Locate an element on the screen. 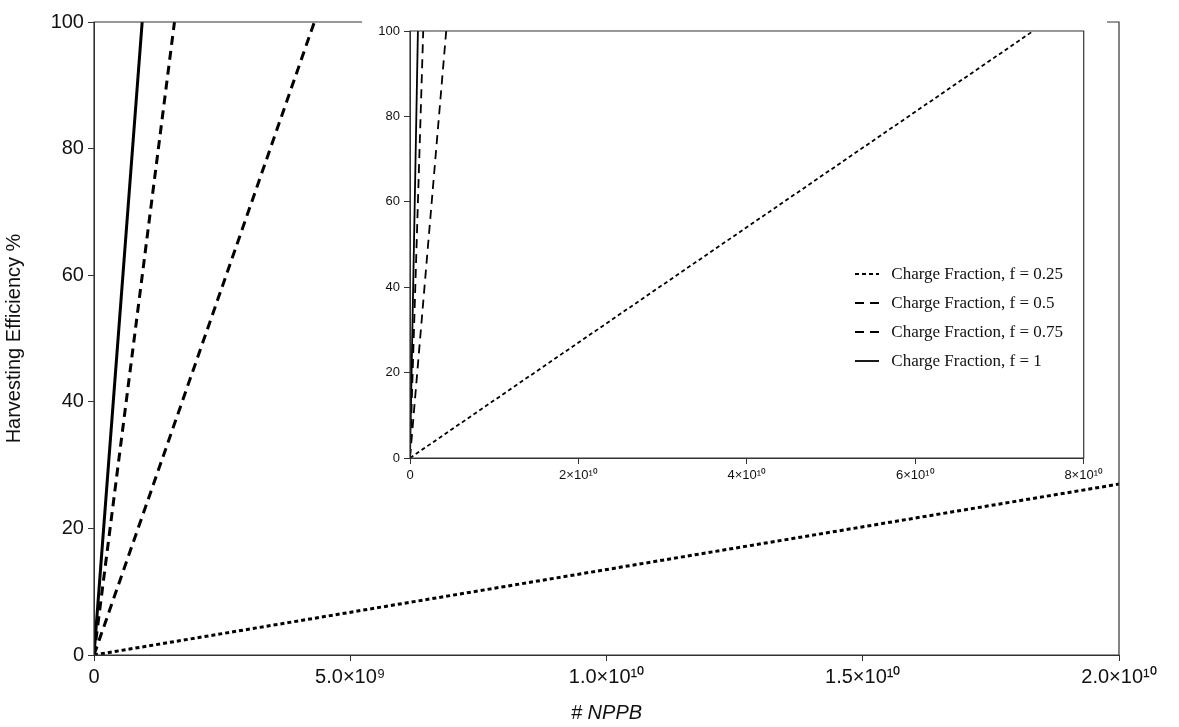  y-axis-title: Harvesting Efficiency % is located at coordinates (12, 338).